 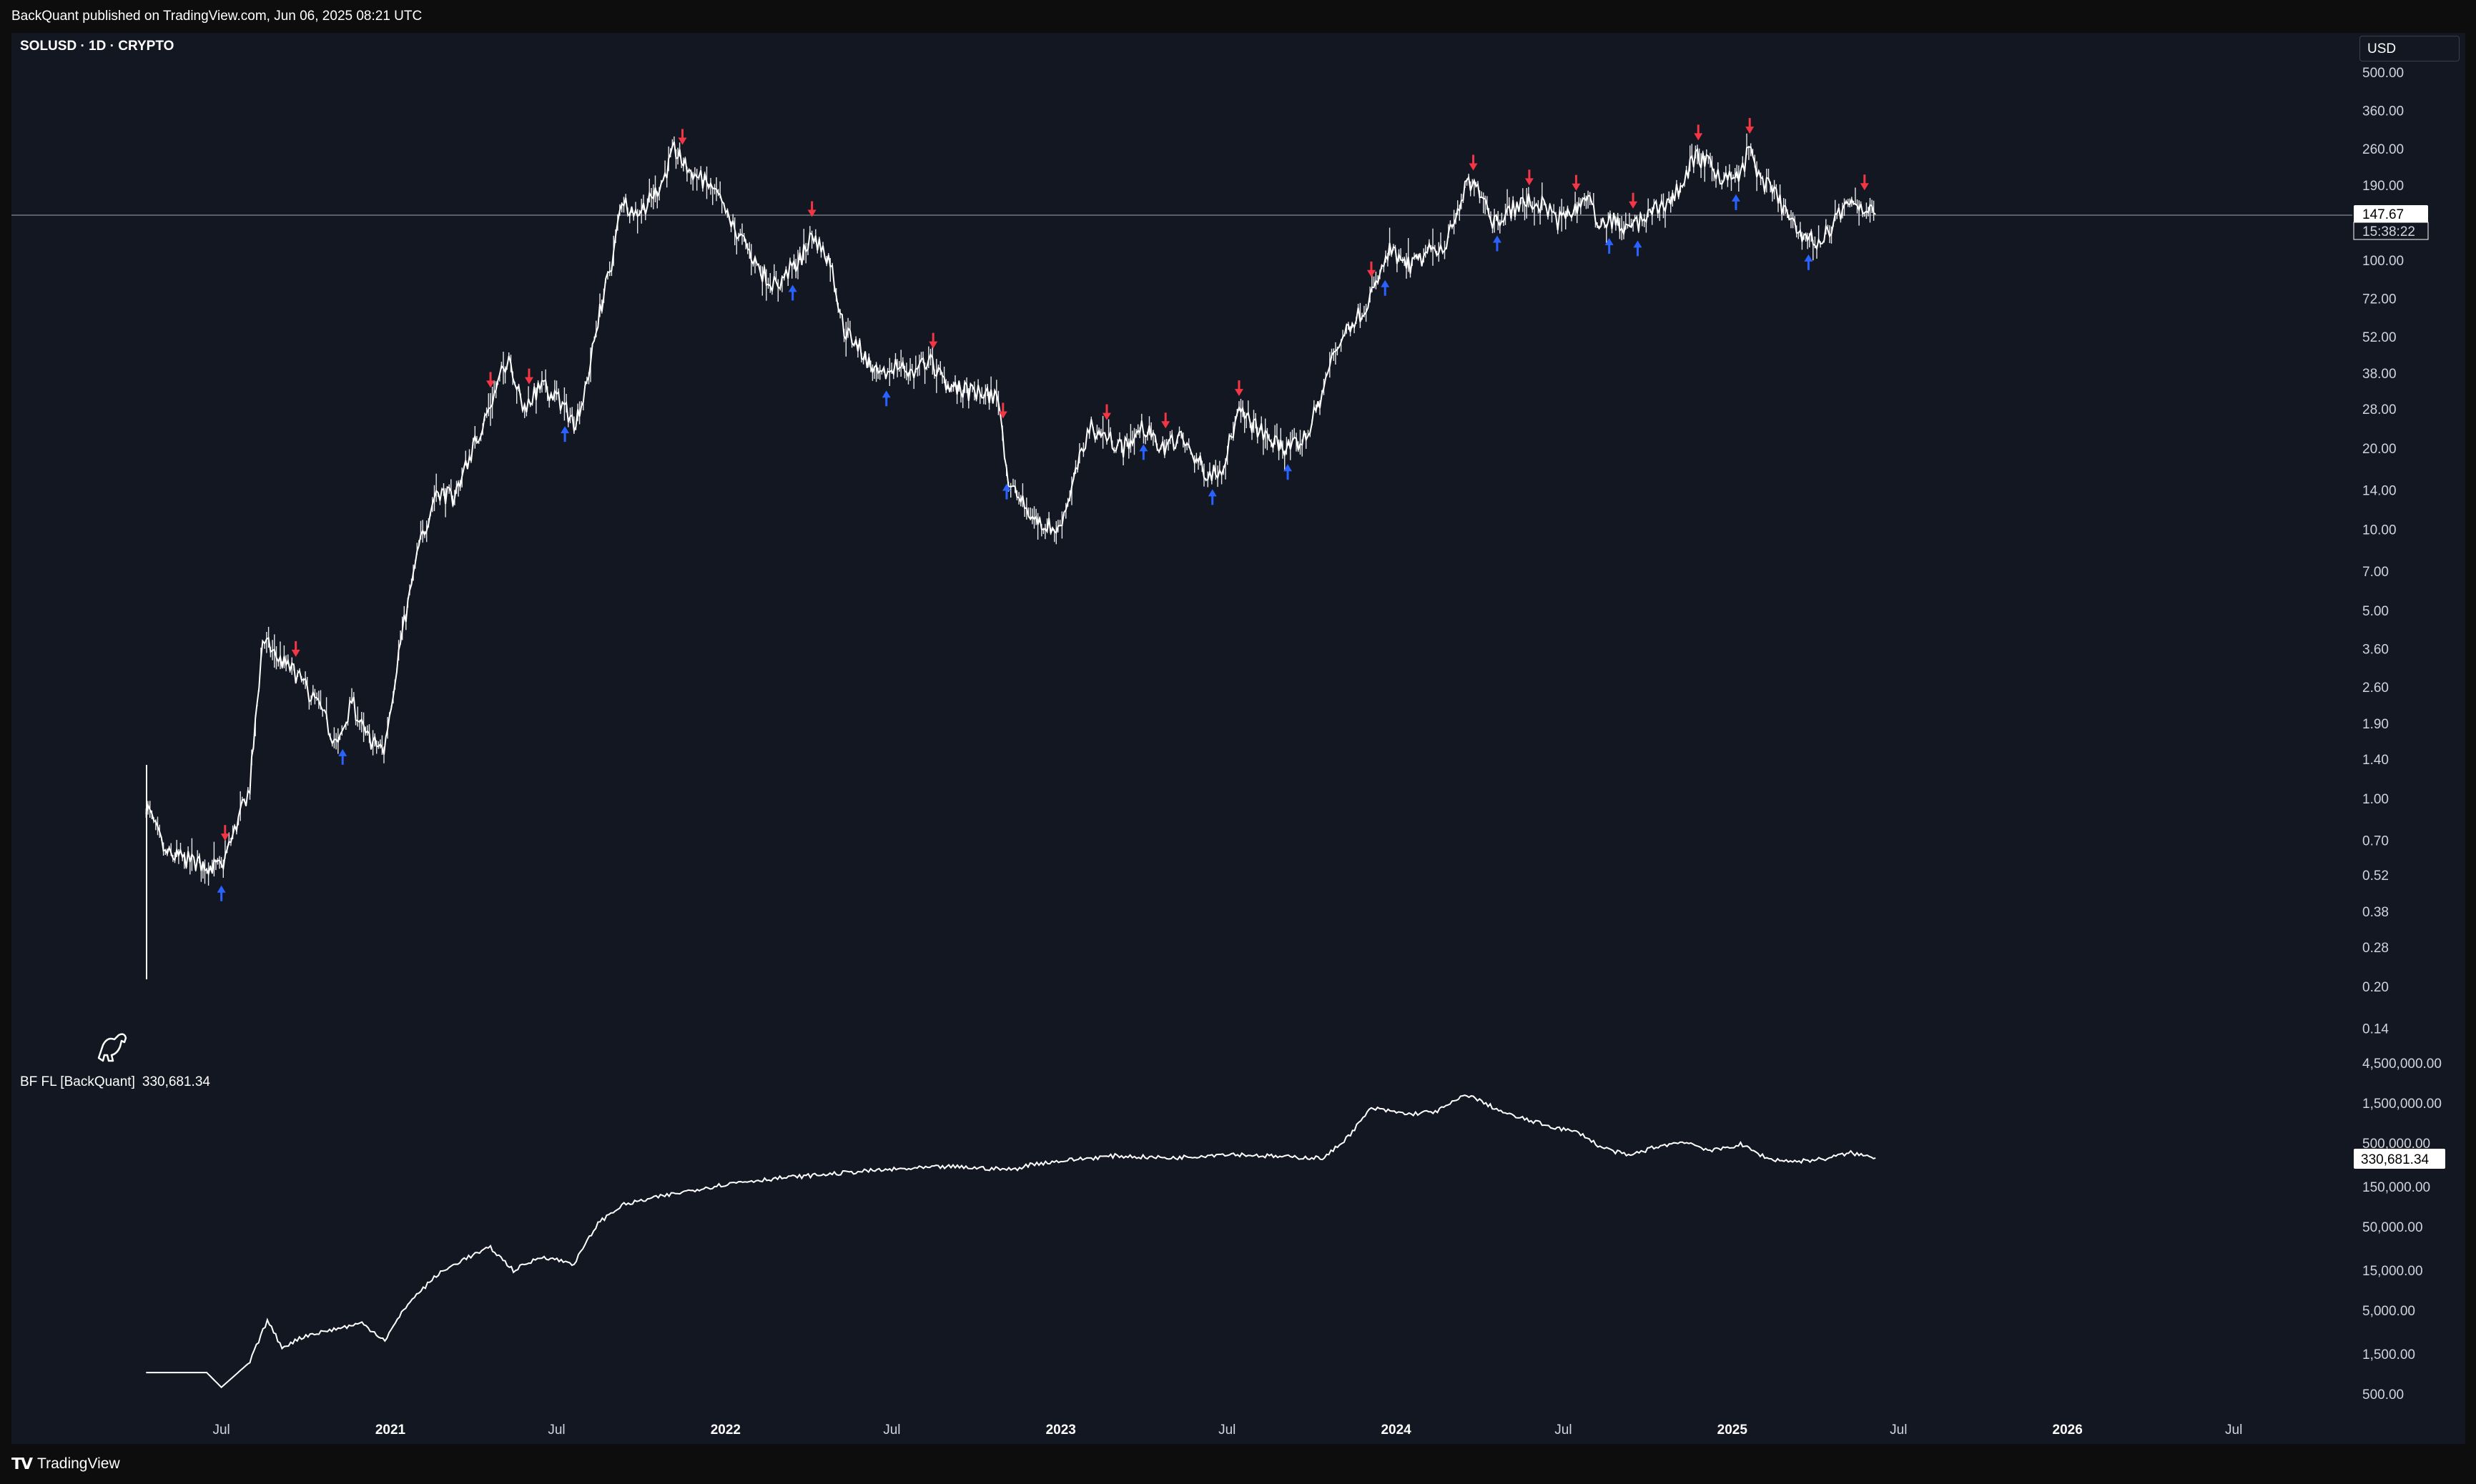 What do you see at coordinates (2383, 73) in the screenshot?
I see `price-axis-tick: 500.00` at bounding box center [2383, 73].